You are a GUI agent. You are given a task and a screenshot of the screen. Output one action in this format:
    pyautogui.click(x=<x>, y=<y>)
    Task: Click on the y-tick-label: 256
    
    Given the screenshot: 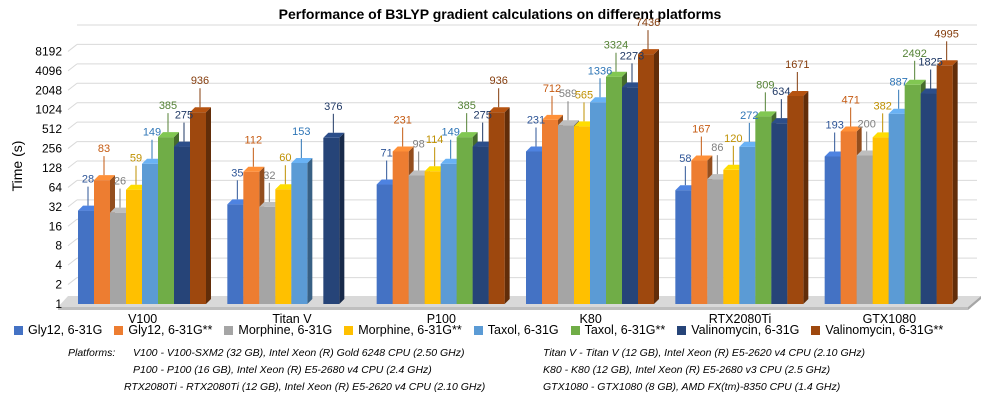 What is the action you would take?
    pyautogui.click(x=52, y=149)
    